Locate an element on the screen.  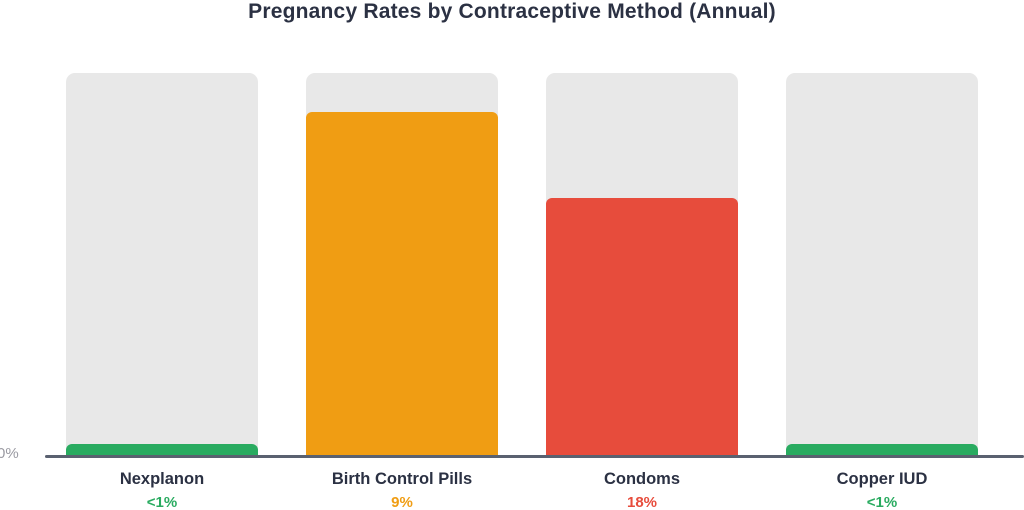
label-group: Condoms 18% is located at coordinates (642, 489).